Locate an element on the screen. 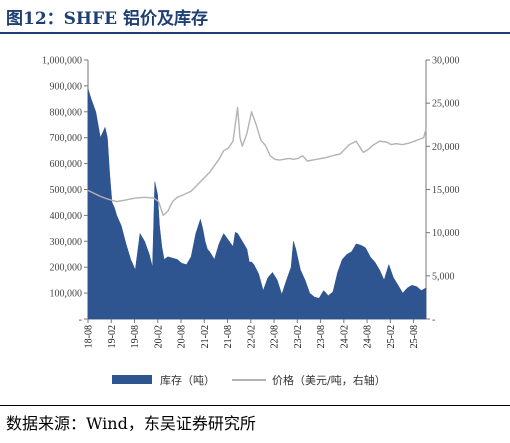 The height and width of the screenshot is (443, 510). x-tick-label: 22-08 is located at coordinates (275, 336).